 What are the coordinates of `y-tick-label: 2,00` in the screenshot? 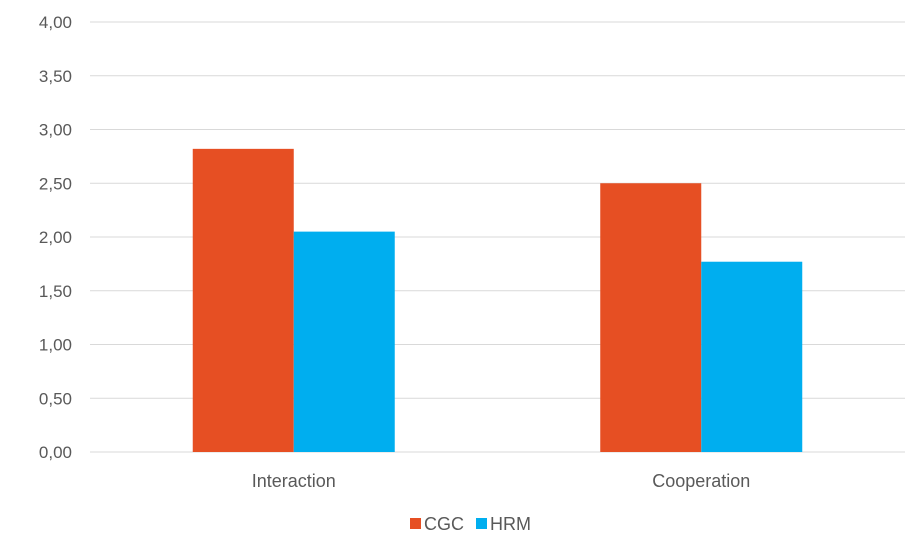 It's located at (55, 237).